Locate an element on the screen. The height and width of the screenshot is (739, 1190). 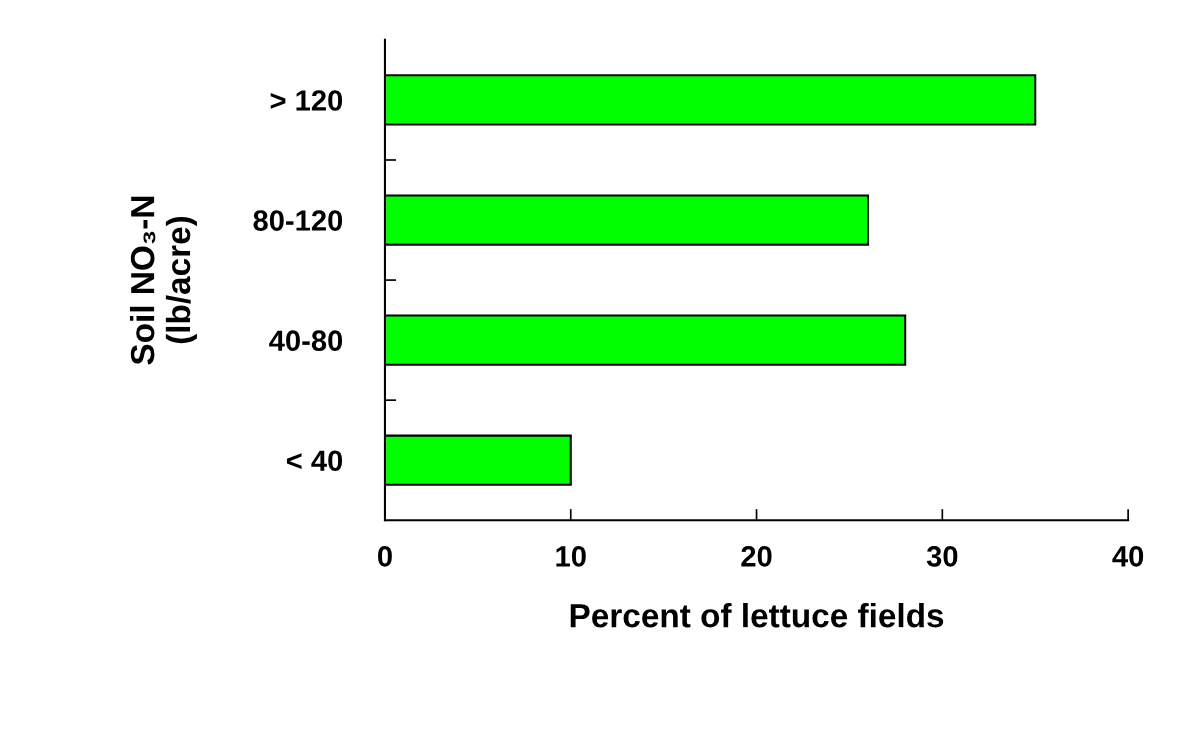
y-tick-label: < 40 is located at coordinates (314, 461).